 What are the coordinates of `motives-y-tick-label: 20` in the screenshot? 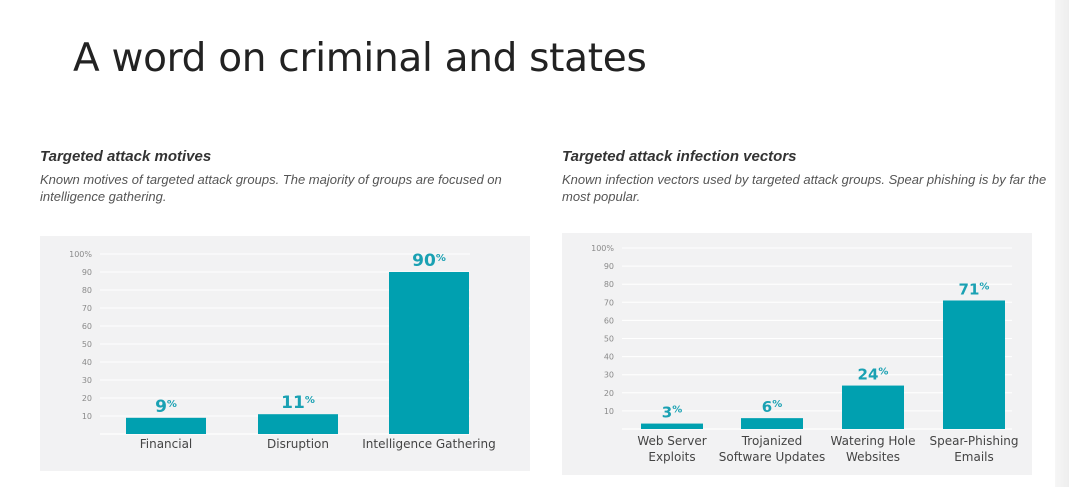 It's located at (87, 398).